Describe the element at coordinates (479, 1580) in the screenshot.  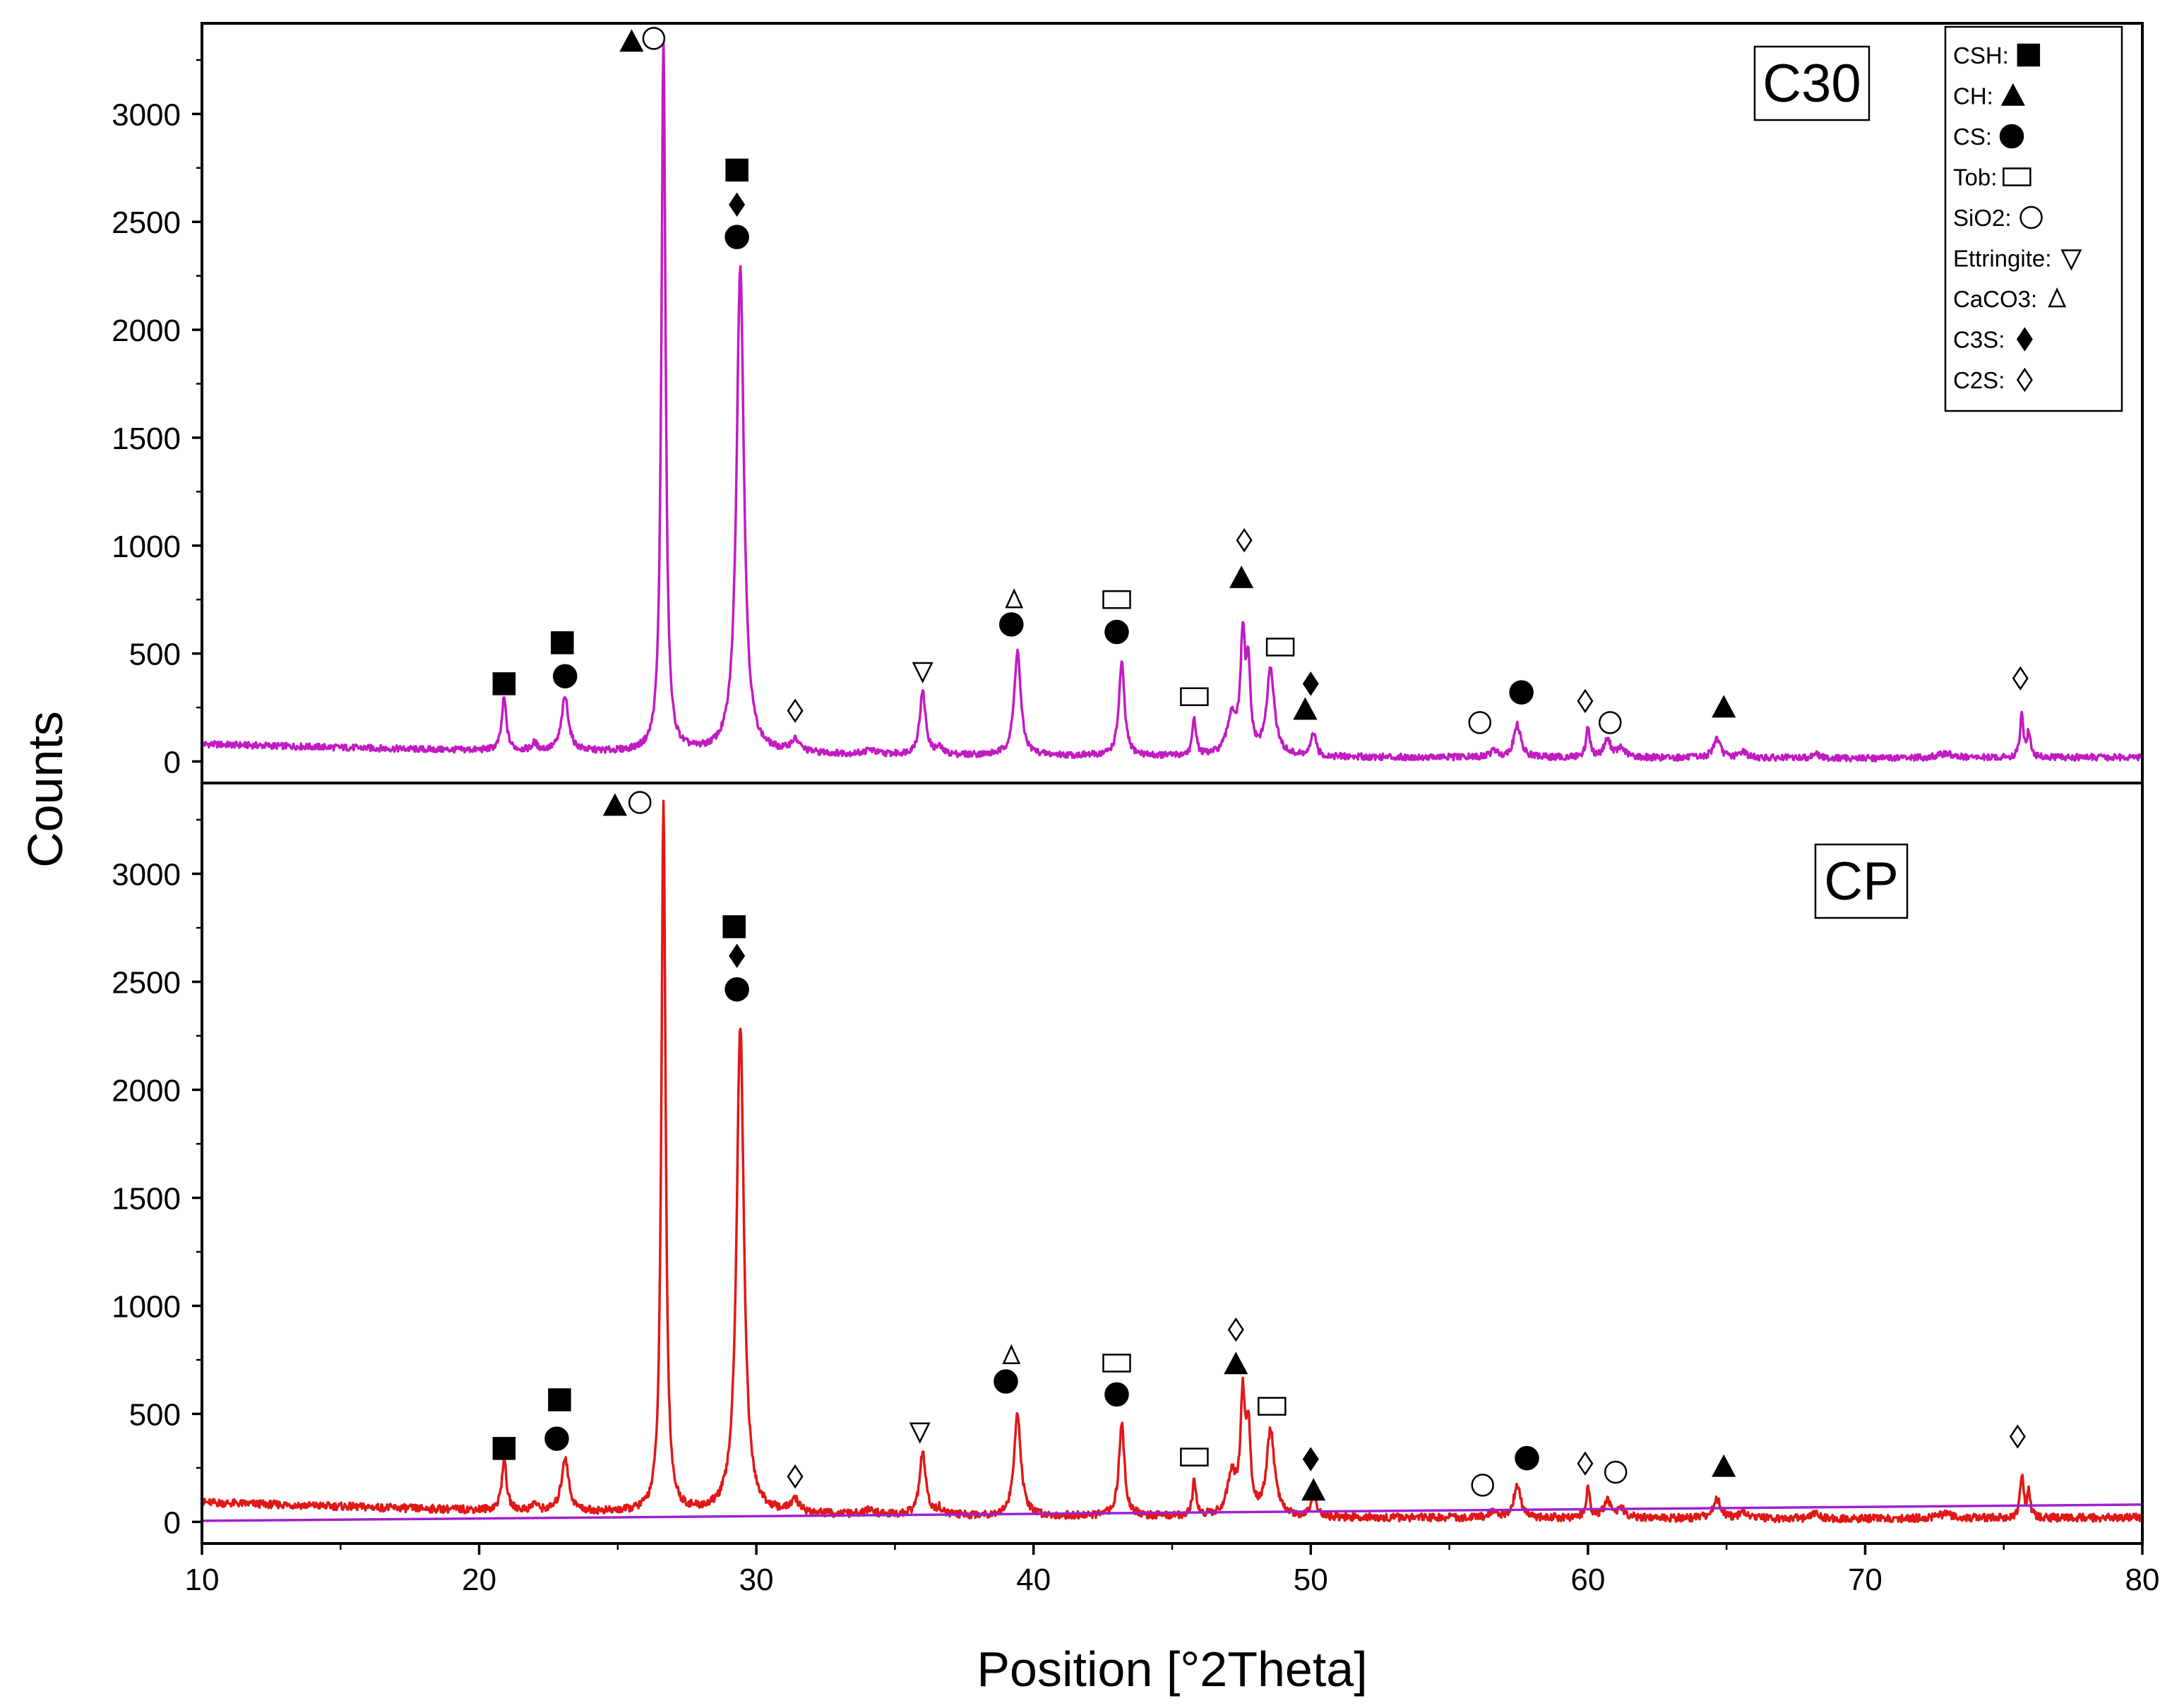
I see `x-tick-label: 20` at that location.